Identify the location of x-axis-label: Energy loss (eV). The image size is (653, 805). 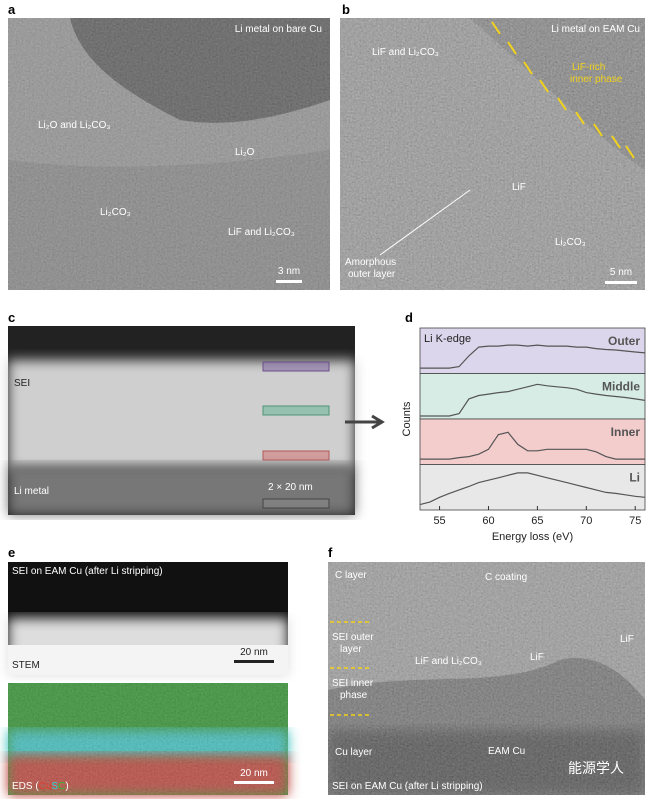
(532, 537).